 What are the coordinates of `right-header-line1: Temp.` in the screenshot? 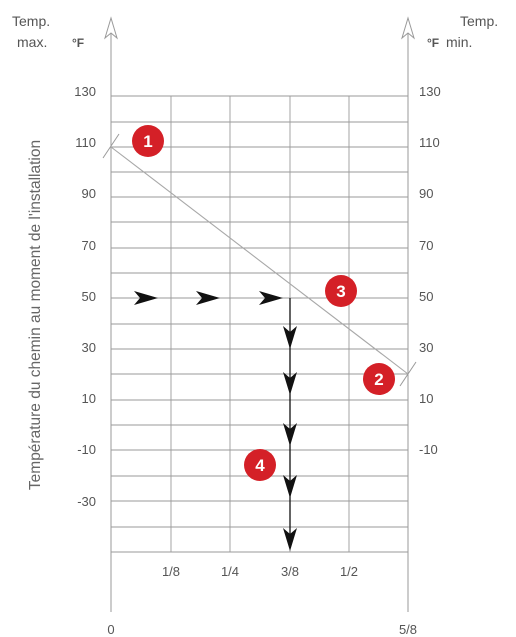 It's located at (479, 21).